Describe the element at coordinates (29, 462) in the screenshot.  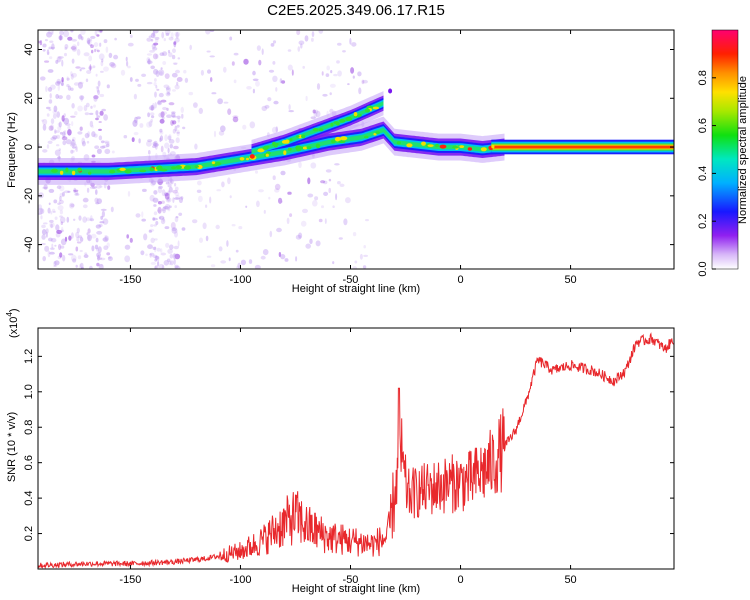
I see `snr-y-tick-label: 0.6` at that location.